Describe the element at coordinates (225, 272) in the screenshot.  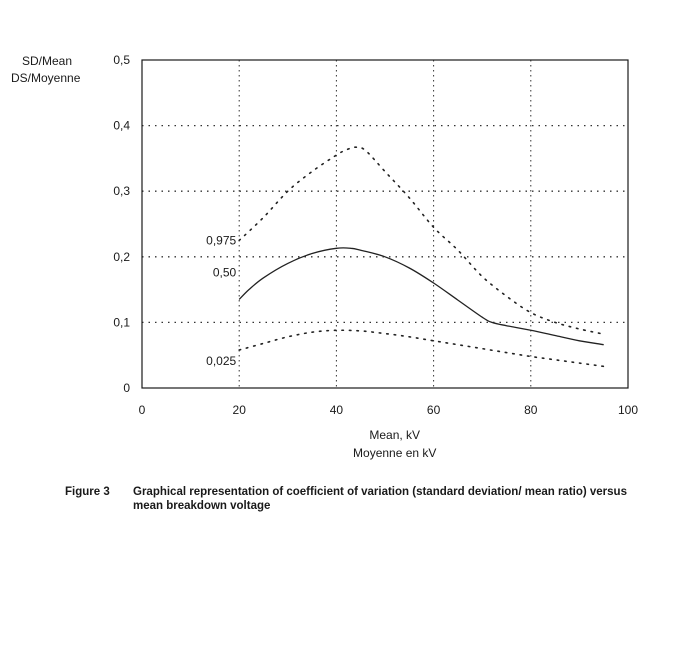
I see `curve-label: 0,50` at that location.